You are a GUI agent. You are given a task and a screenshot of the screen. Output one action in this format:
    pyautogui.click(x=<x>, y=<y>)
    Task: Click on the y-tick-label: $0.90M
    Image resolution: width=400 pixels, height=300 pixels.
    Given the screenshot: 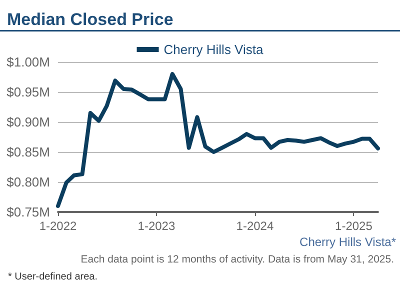 What is the action you would take?
    pyautogui.click(x=28, y=122)
    